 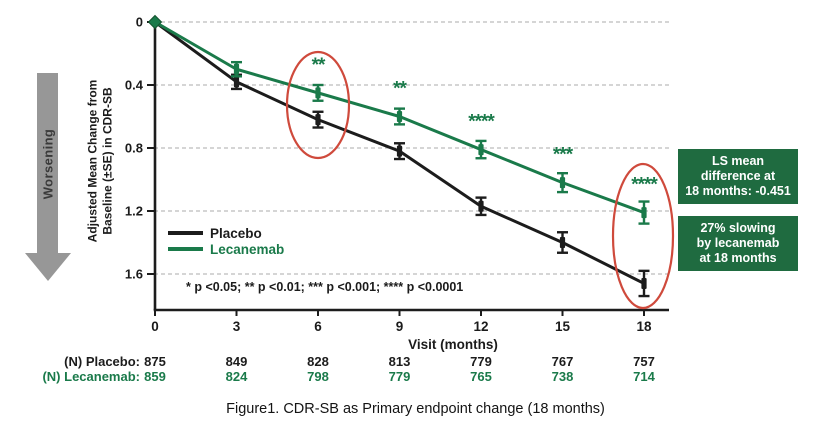 What do you see at coordinates (155, 326) in the screenshot?
I see `x-tick-label: 0` at bounding box center [155, 326].